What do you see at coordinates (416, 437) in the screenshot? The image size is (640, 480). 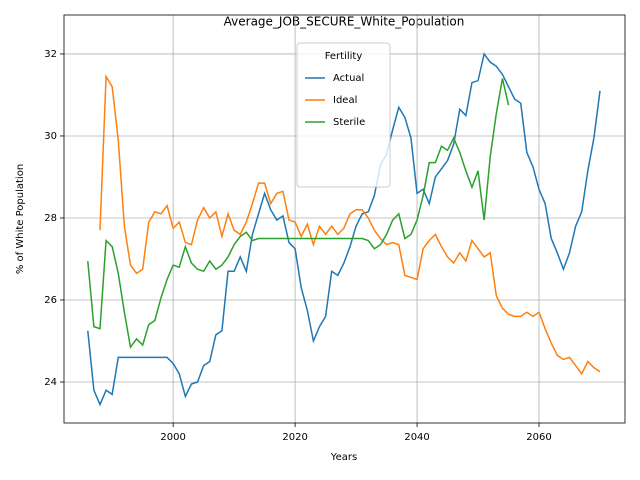 I see `x-tick-label: 2040` at bounding box center [416, 437].